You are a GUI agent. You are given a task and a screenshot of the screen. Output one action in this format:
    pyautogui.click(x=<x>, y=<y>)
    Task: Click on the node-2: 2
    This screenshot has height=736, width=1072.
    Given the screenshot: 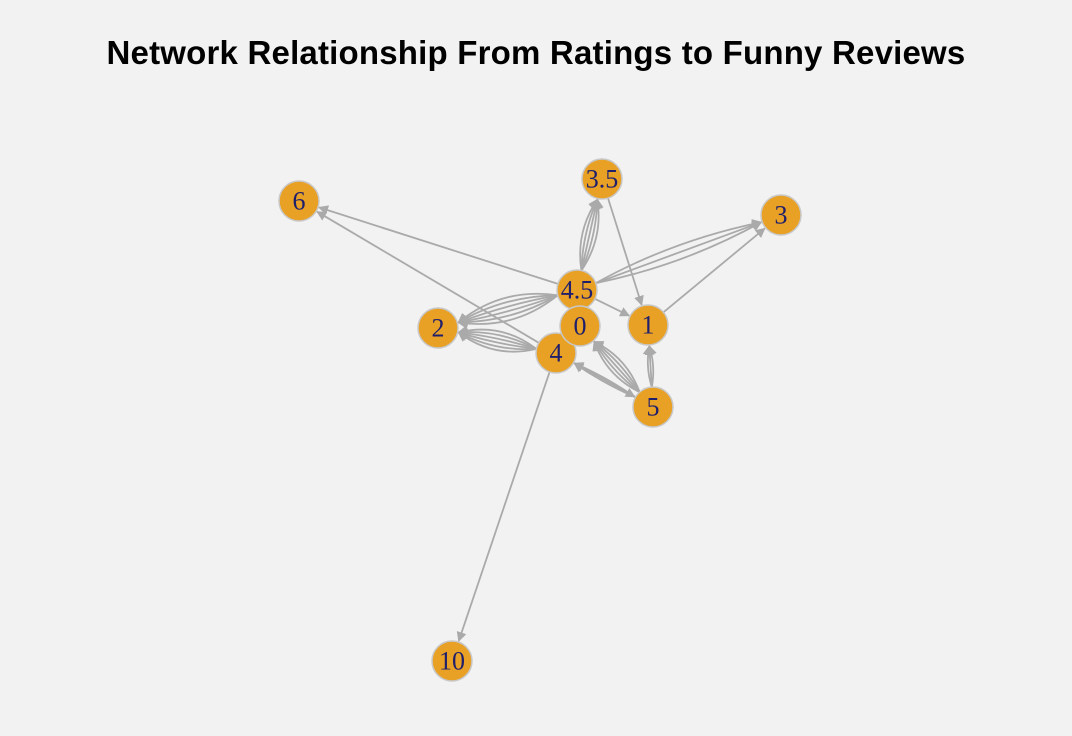 What is the action you would take?
    pyautogui.click(x=438, y=328)
    